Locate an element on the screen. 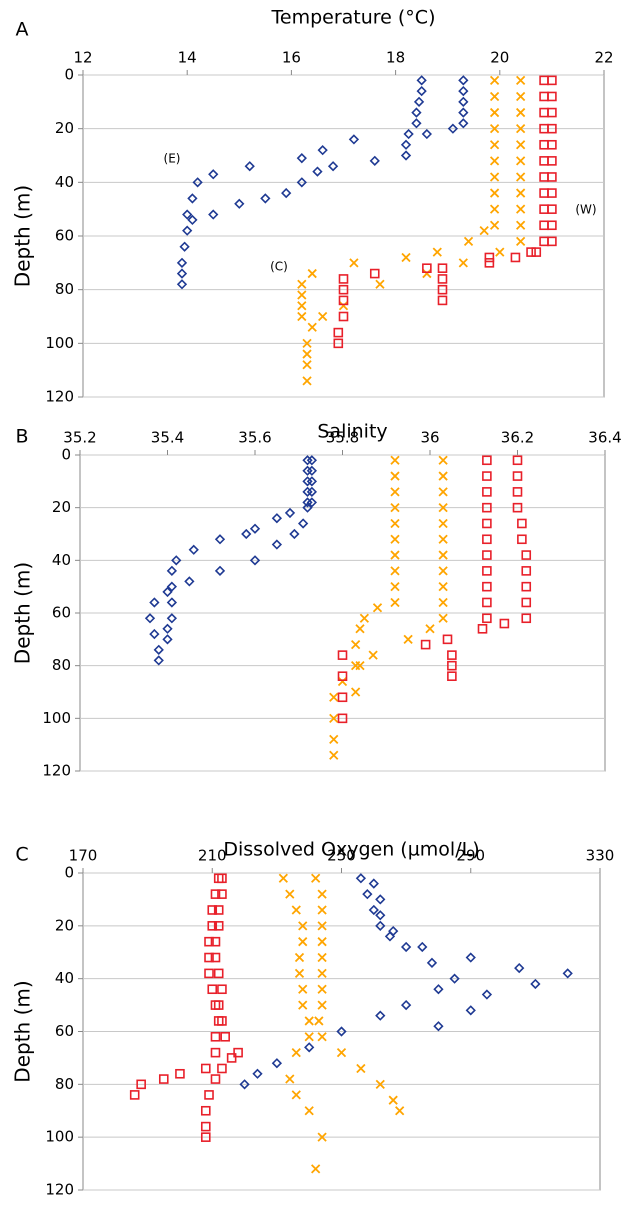 The image size is (639, 1205). y-tick-label: 60 is located at coordinates (64, 1031).